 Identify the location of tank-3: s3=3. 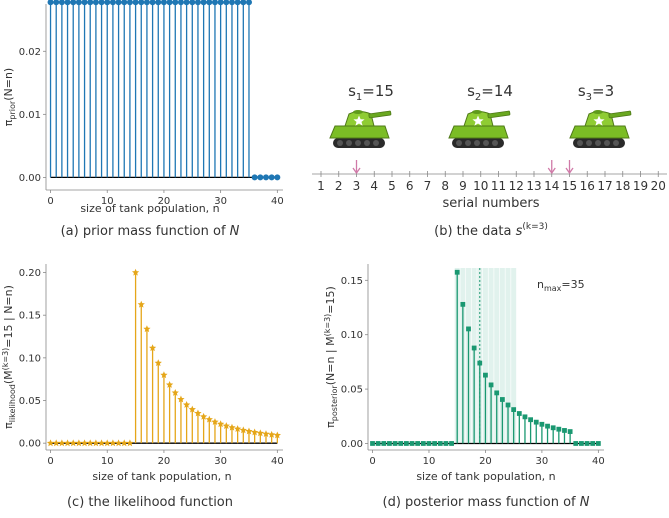
(600, 115).